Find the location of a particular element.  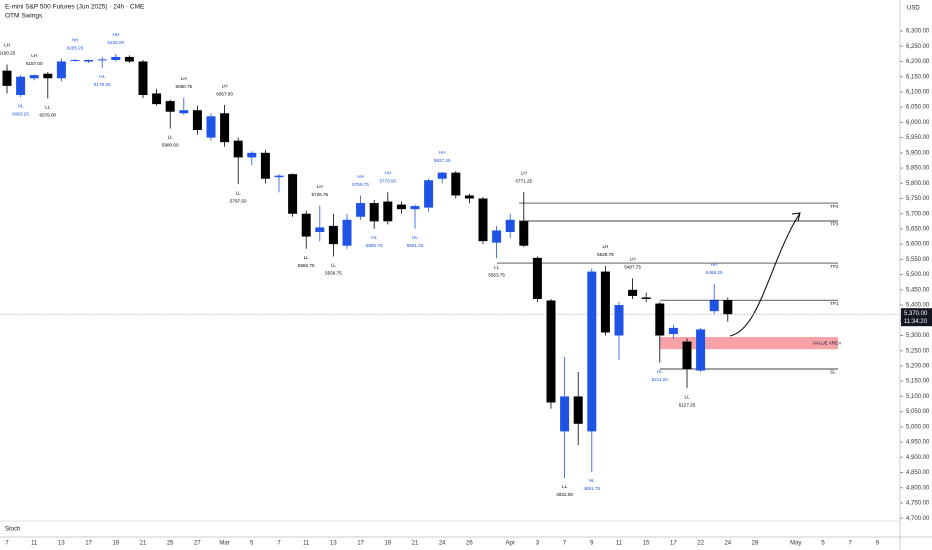

swing-price: 4851.75 is located at coordinates (591, 488).